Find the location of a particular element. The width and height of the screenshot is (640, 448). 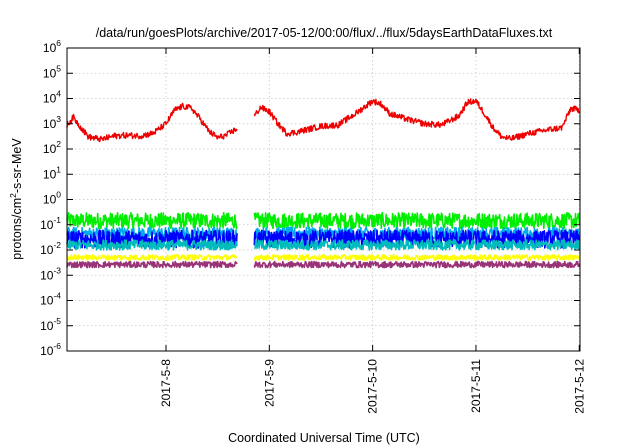

y-tick-label: 10⁻⁵ is located at coordinates (50, 324).